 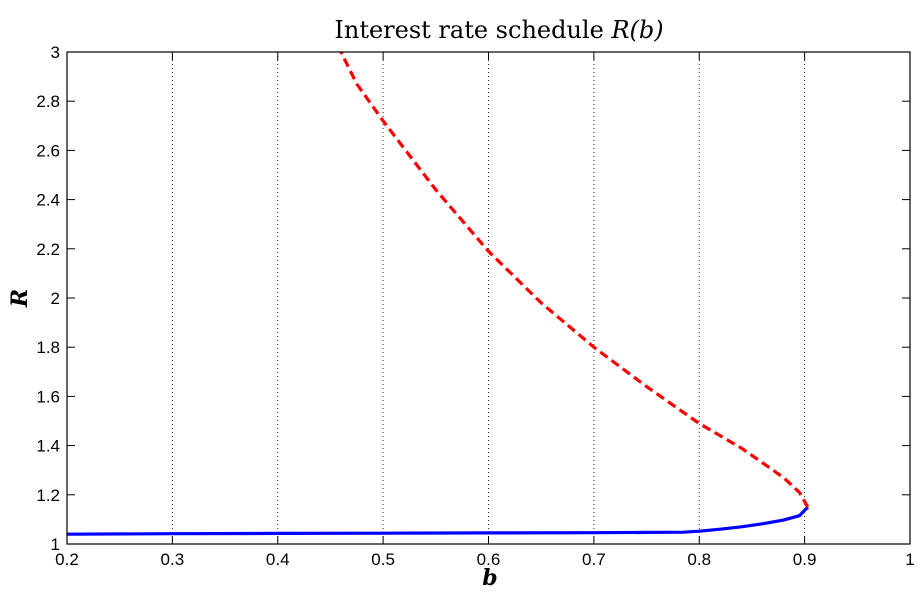 I want to click on y-tick-label: 1.8, so click(x=48, y=347).